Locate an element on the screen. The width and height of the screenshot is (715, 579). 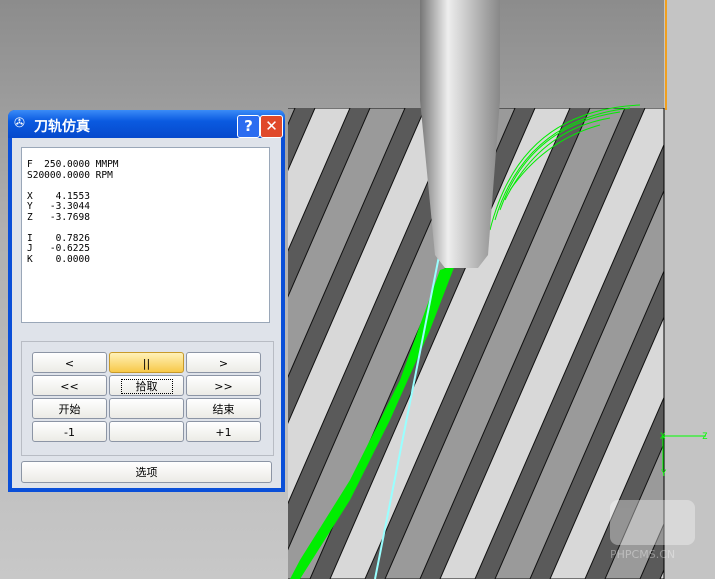
watermark-logo: PHPCMS.CN is located at coordinates (652, 530).